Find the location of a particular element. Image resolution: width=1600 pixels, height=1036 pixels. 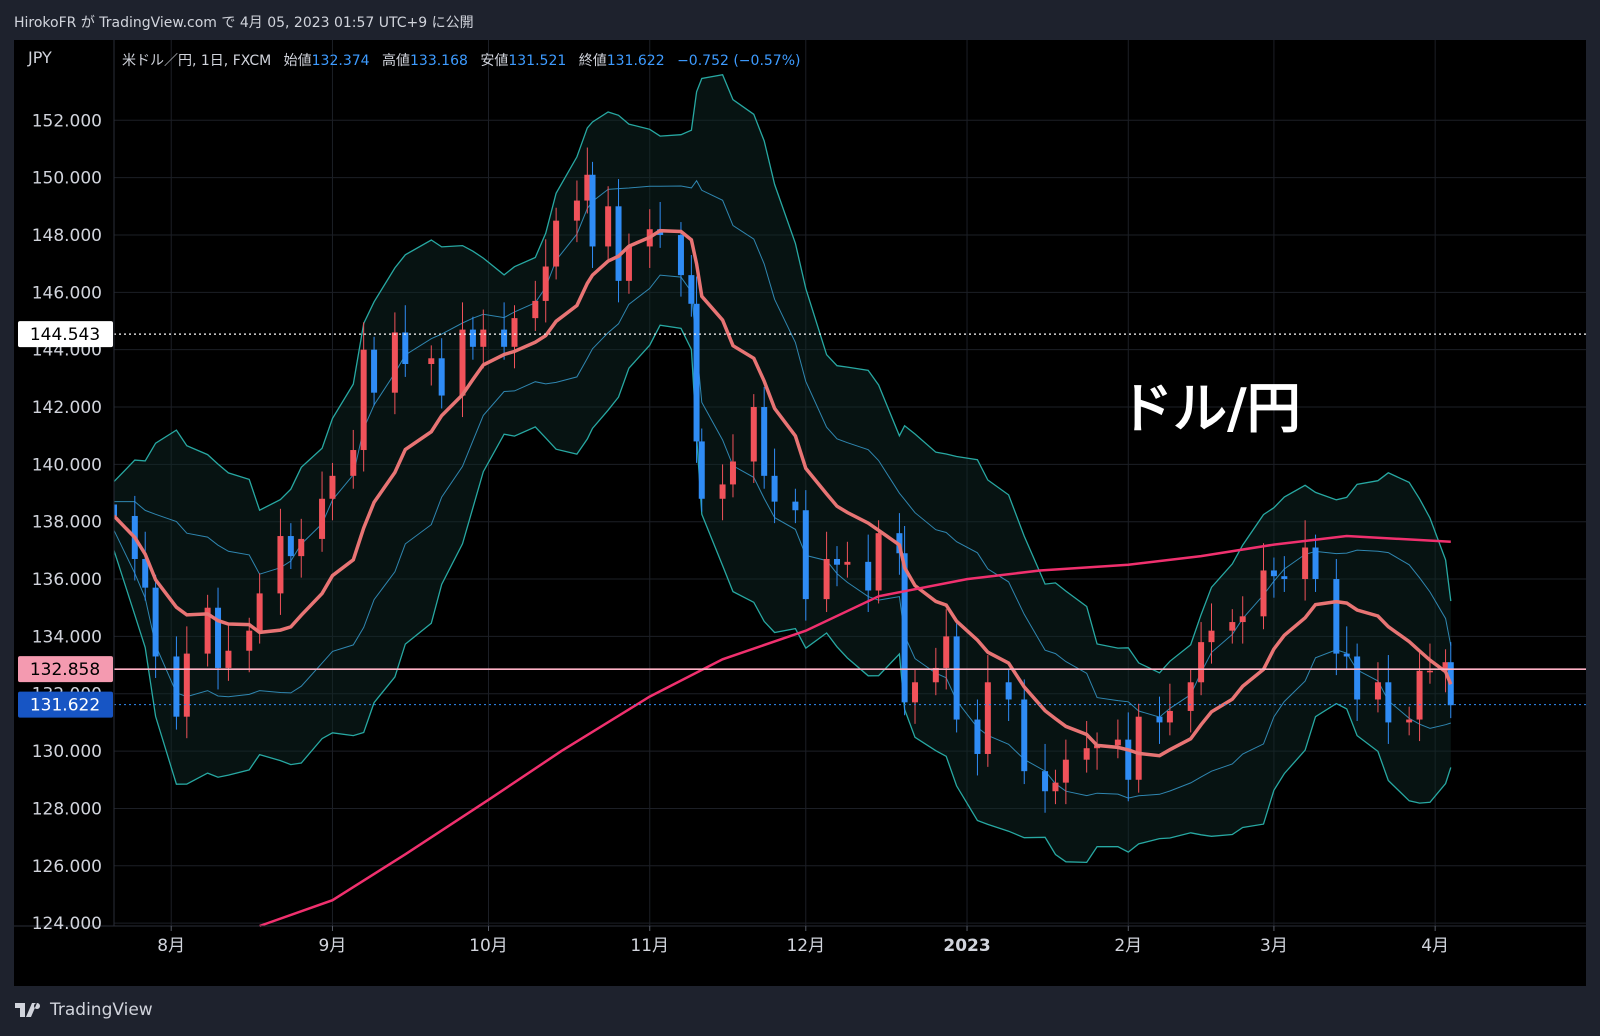

y-tick-label: 142.000 is located at coordinates (67, 408).